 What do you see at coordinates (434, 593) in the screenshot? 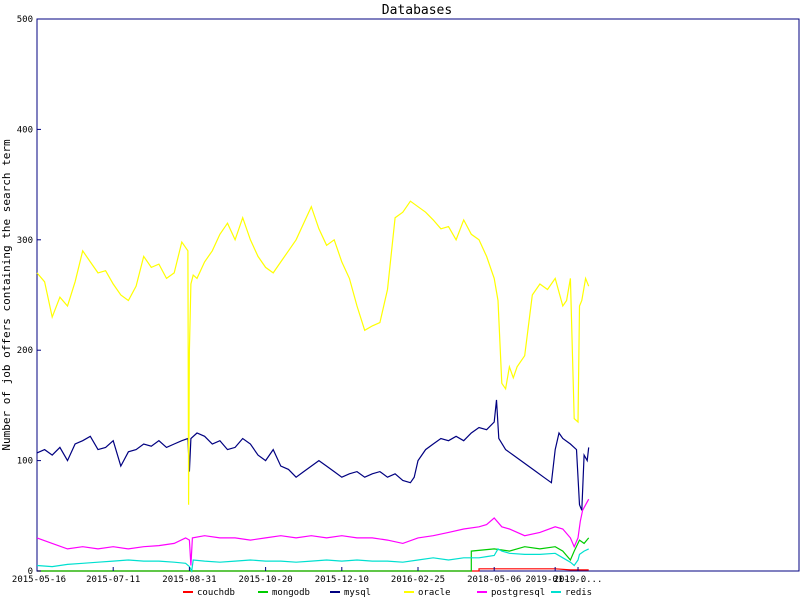
I see `legend-label-oracle: oracle` at bounding box center [434, 593].